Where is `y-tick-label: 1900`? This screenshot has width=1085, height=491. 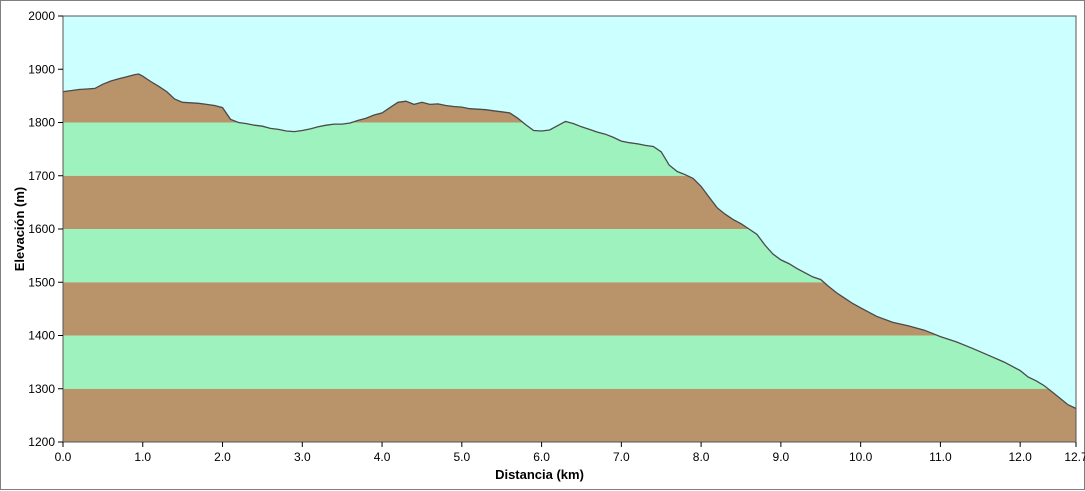 y-tick-label: 1900 is located at coordinates (41, 69).